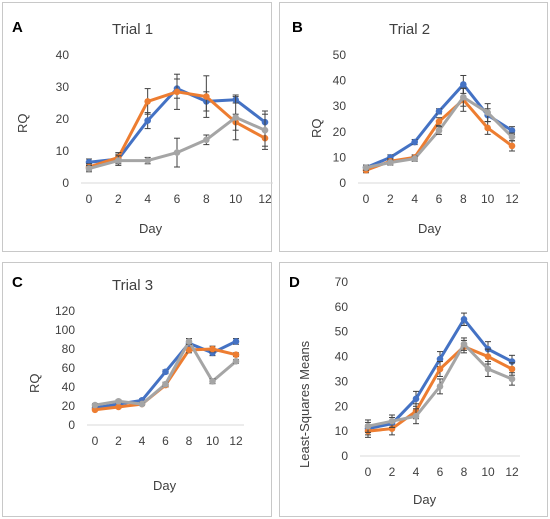 The image size is (550, 519). I want to click on chart-title: Trial 2, so click(410, 29).